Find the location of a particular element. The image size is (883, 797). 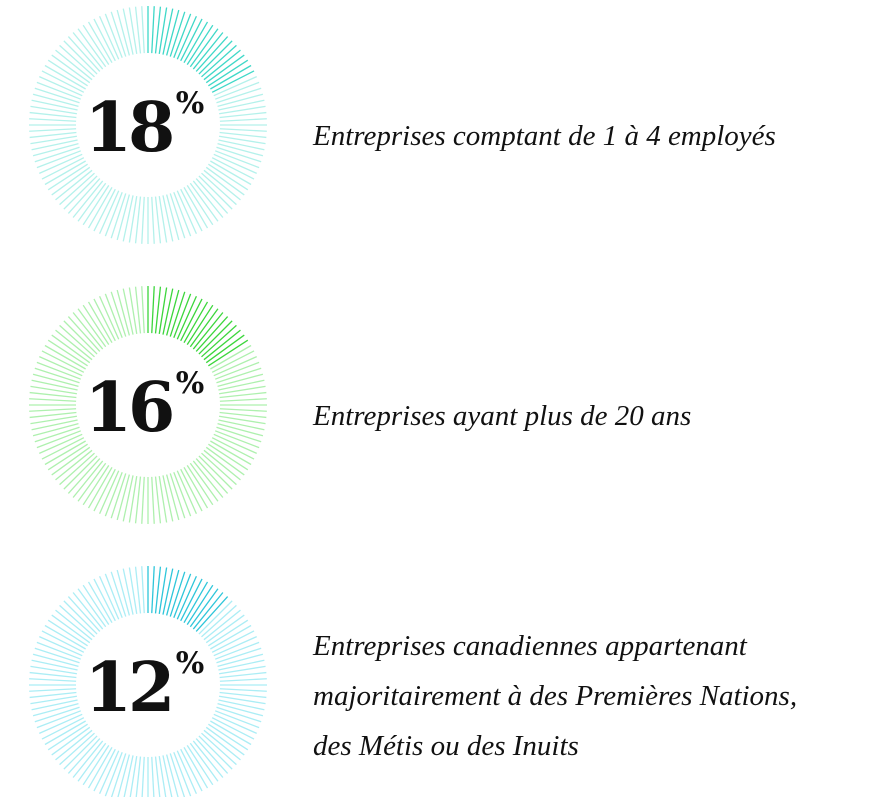

description: Entreprises comptant de 1 à 4 employés is located at coordinates (544, 136).